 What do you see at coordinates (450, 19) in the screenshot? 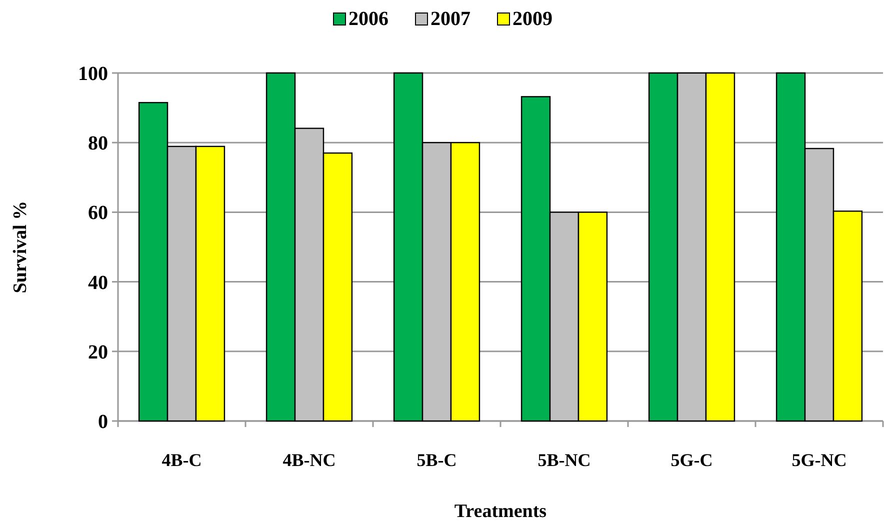
I see `legend-label: 2007` at bounding box center [450, 19].